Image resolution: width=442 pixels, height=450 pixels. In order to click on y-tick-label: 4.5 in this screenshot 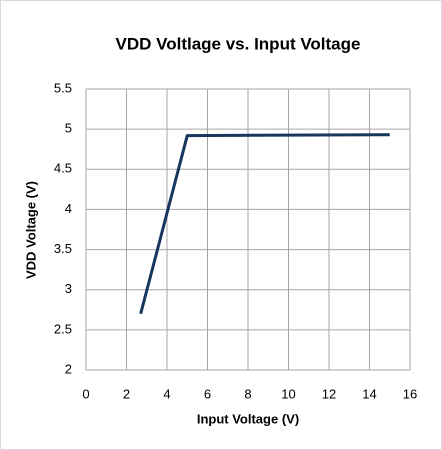, I will do `click(63, 168)`.